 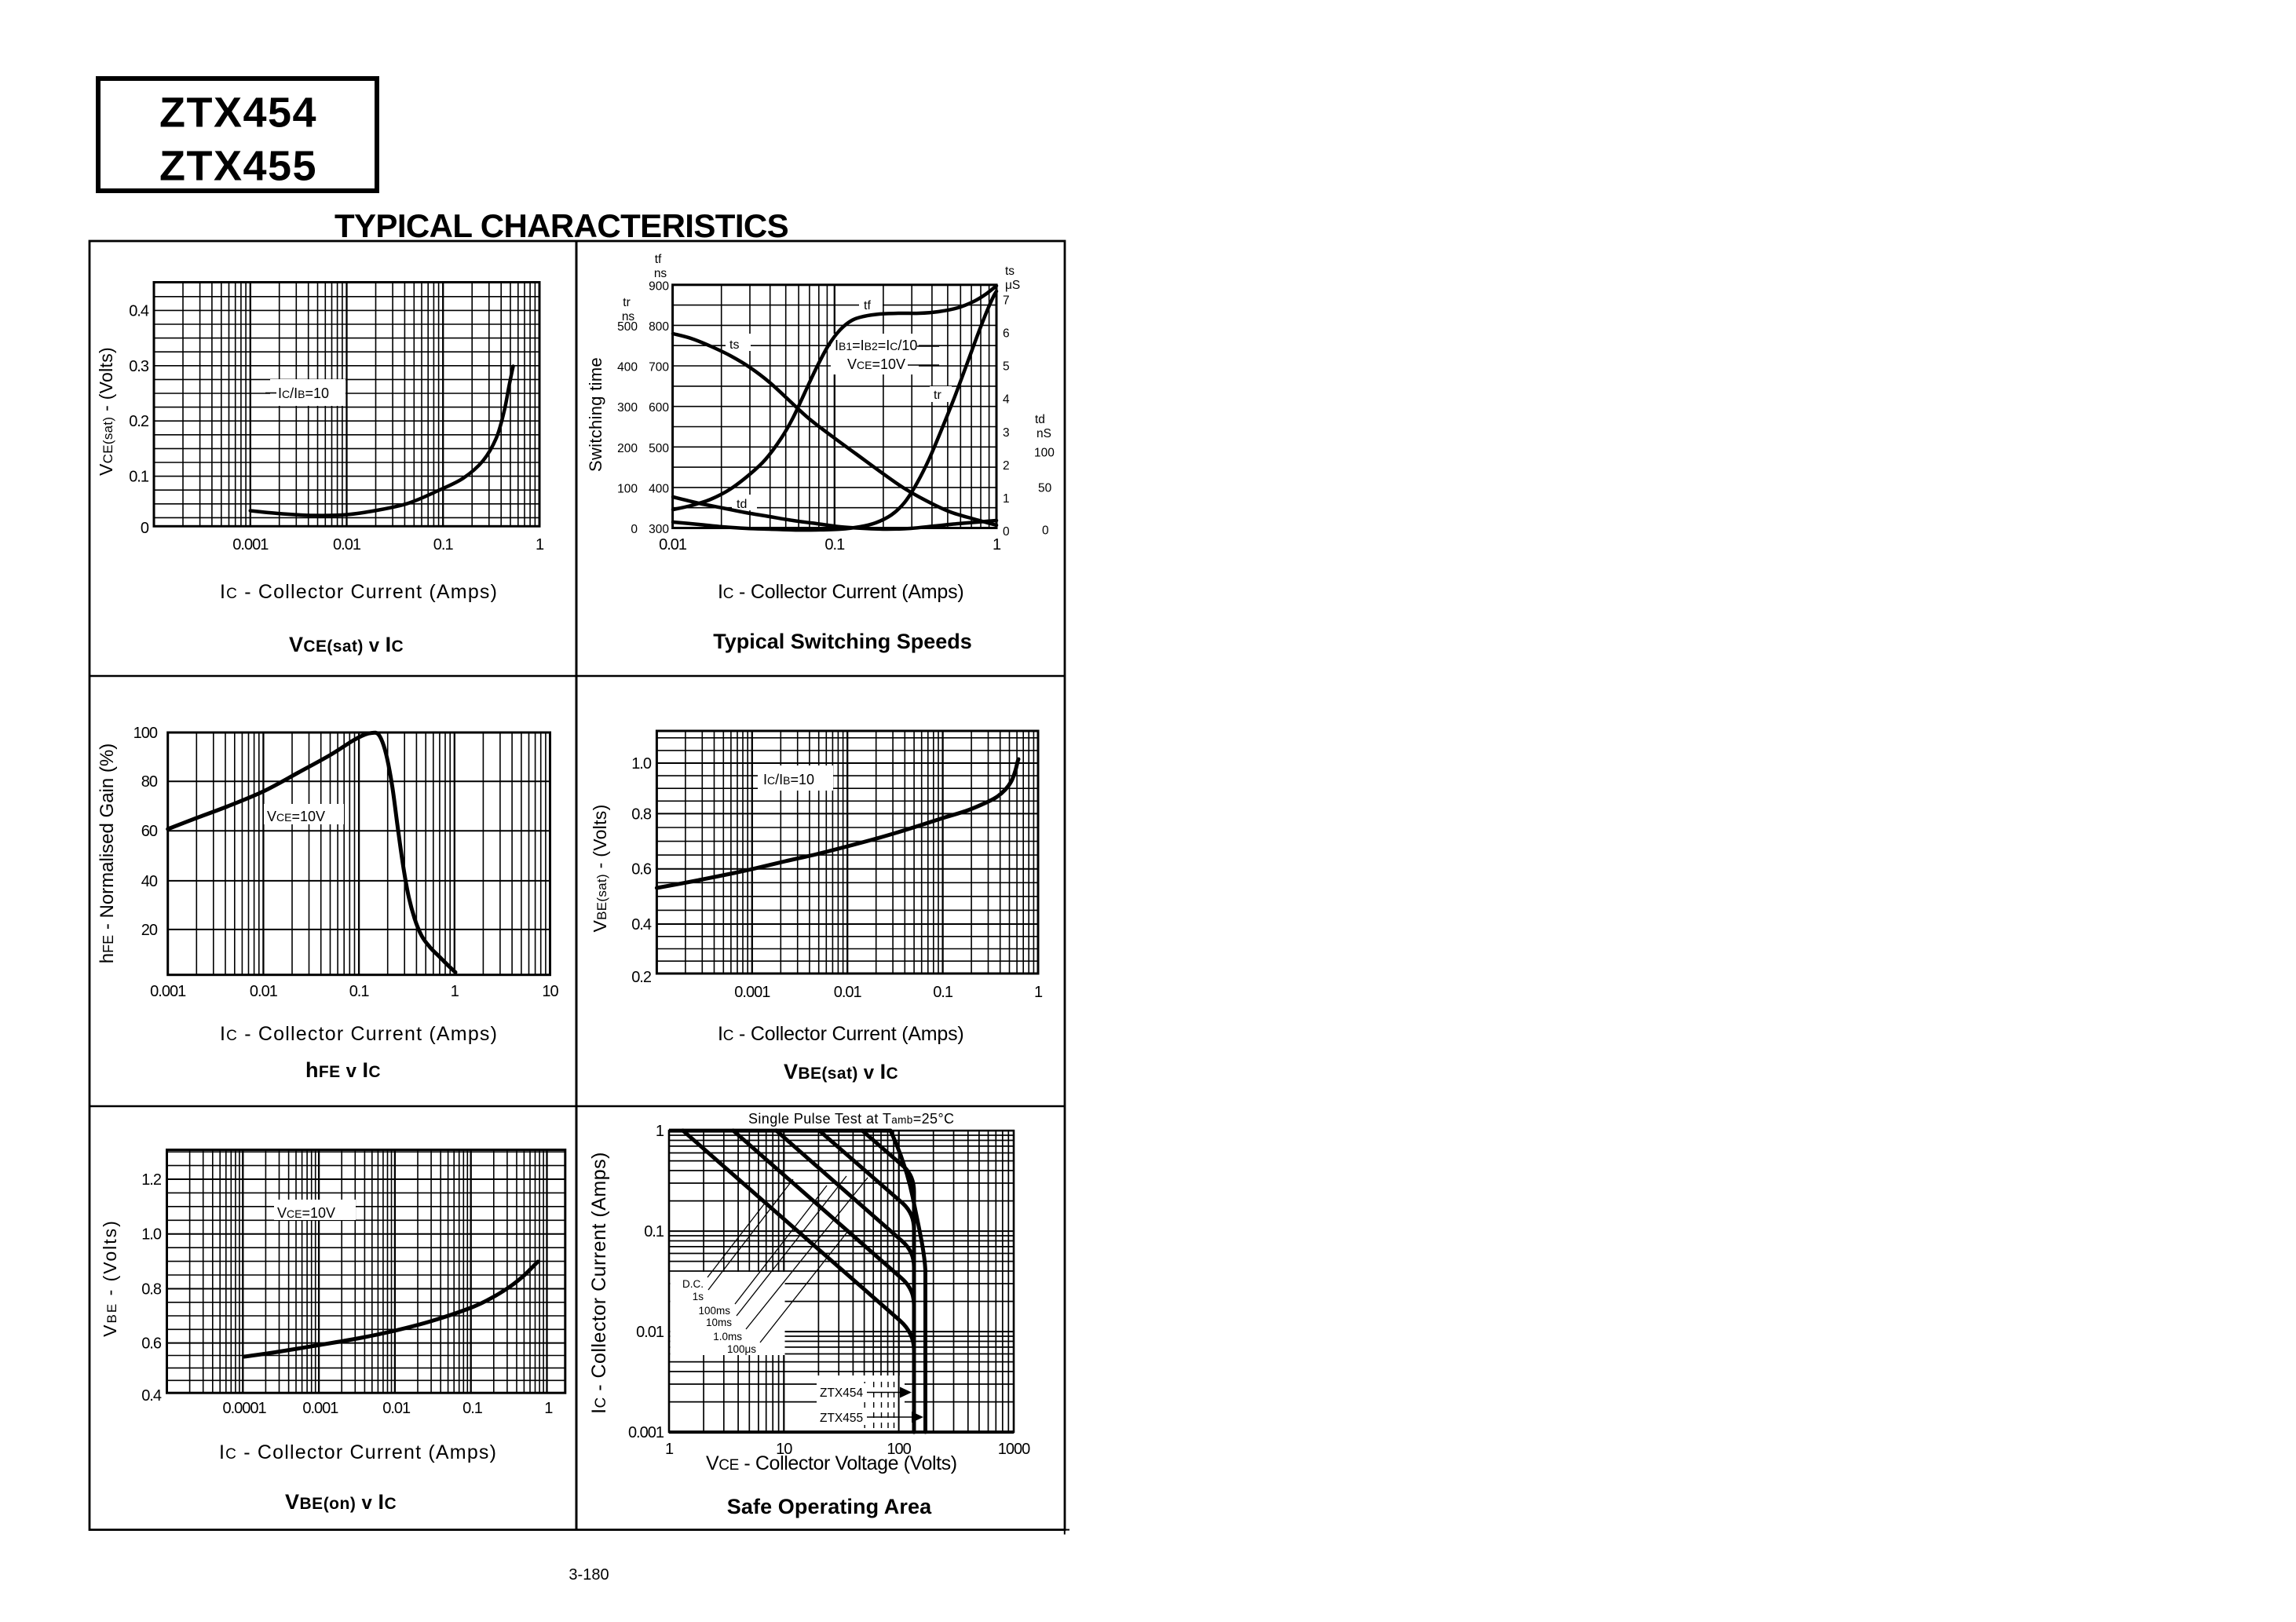 What do you see at coordinates (868, 305) in the screenshot?
I see `svg-text: tf` at bounding box center [868, 305].